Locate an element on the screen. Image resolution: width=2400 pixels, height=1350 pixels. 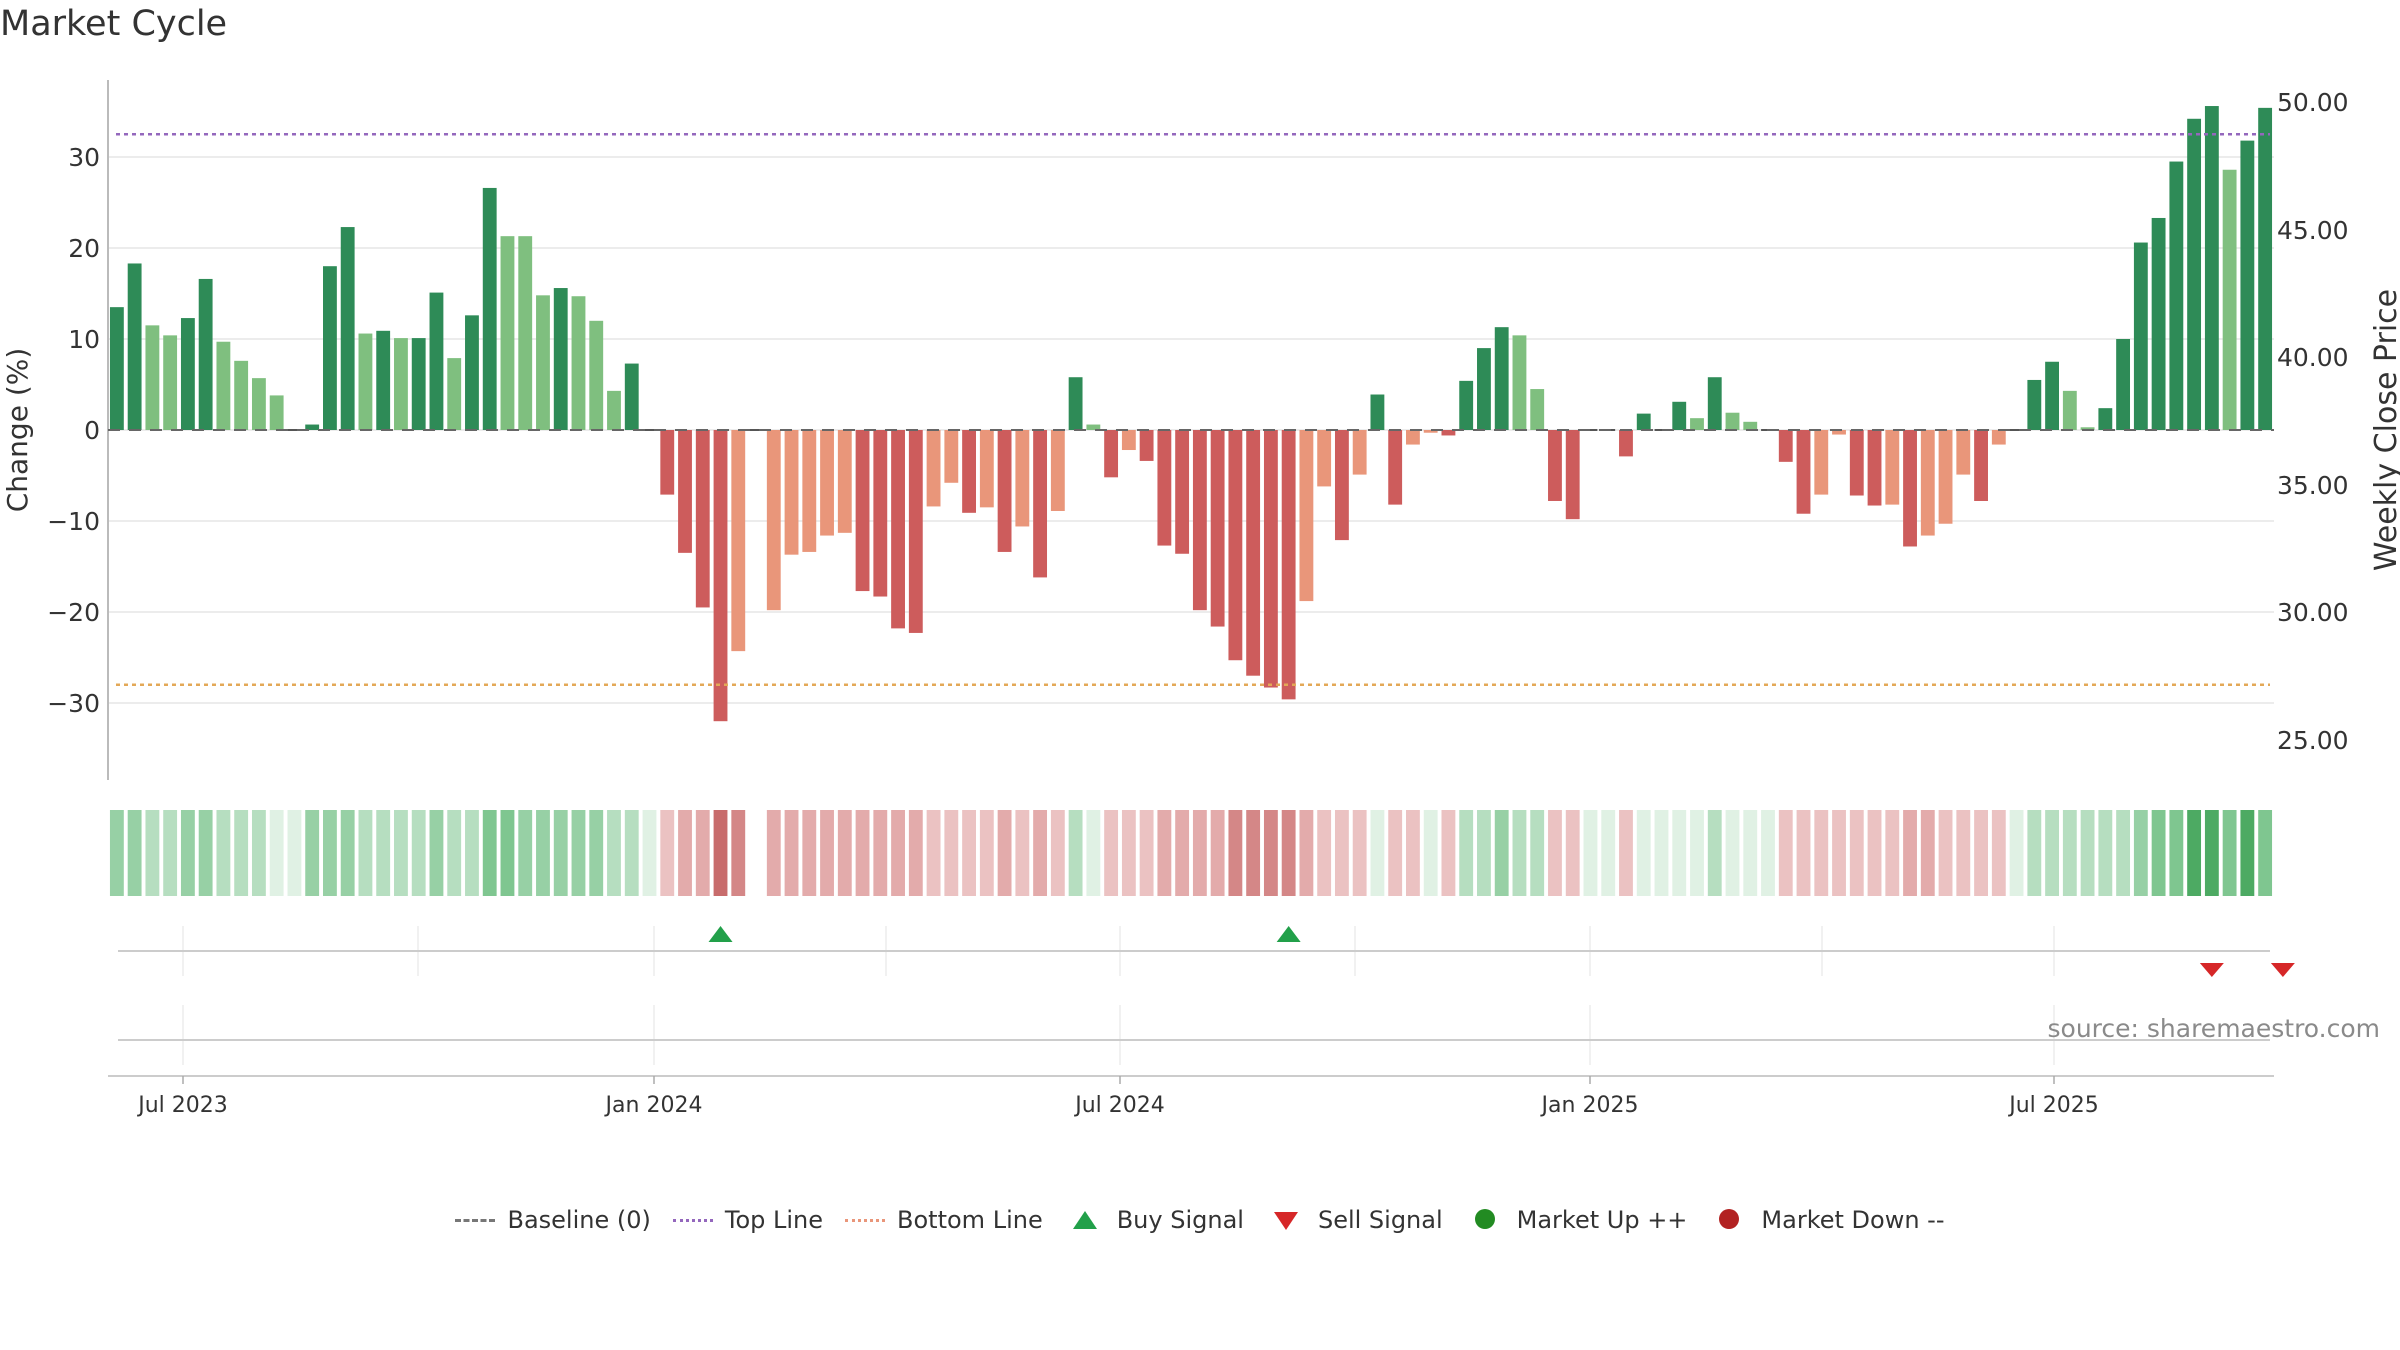
x-tick-label: Jul 2025 is located at coordinates (2053, 1105).